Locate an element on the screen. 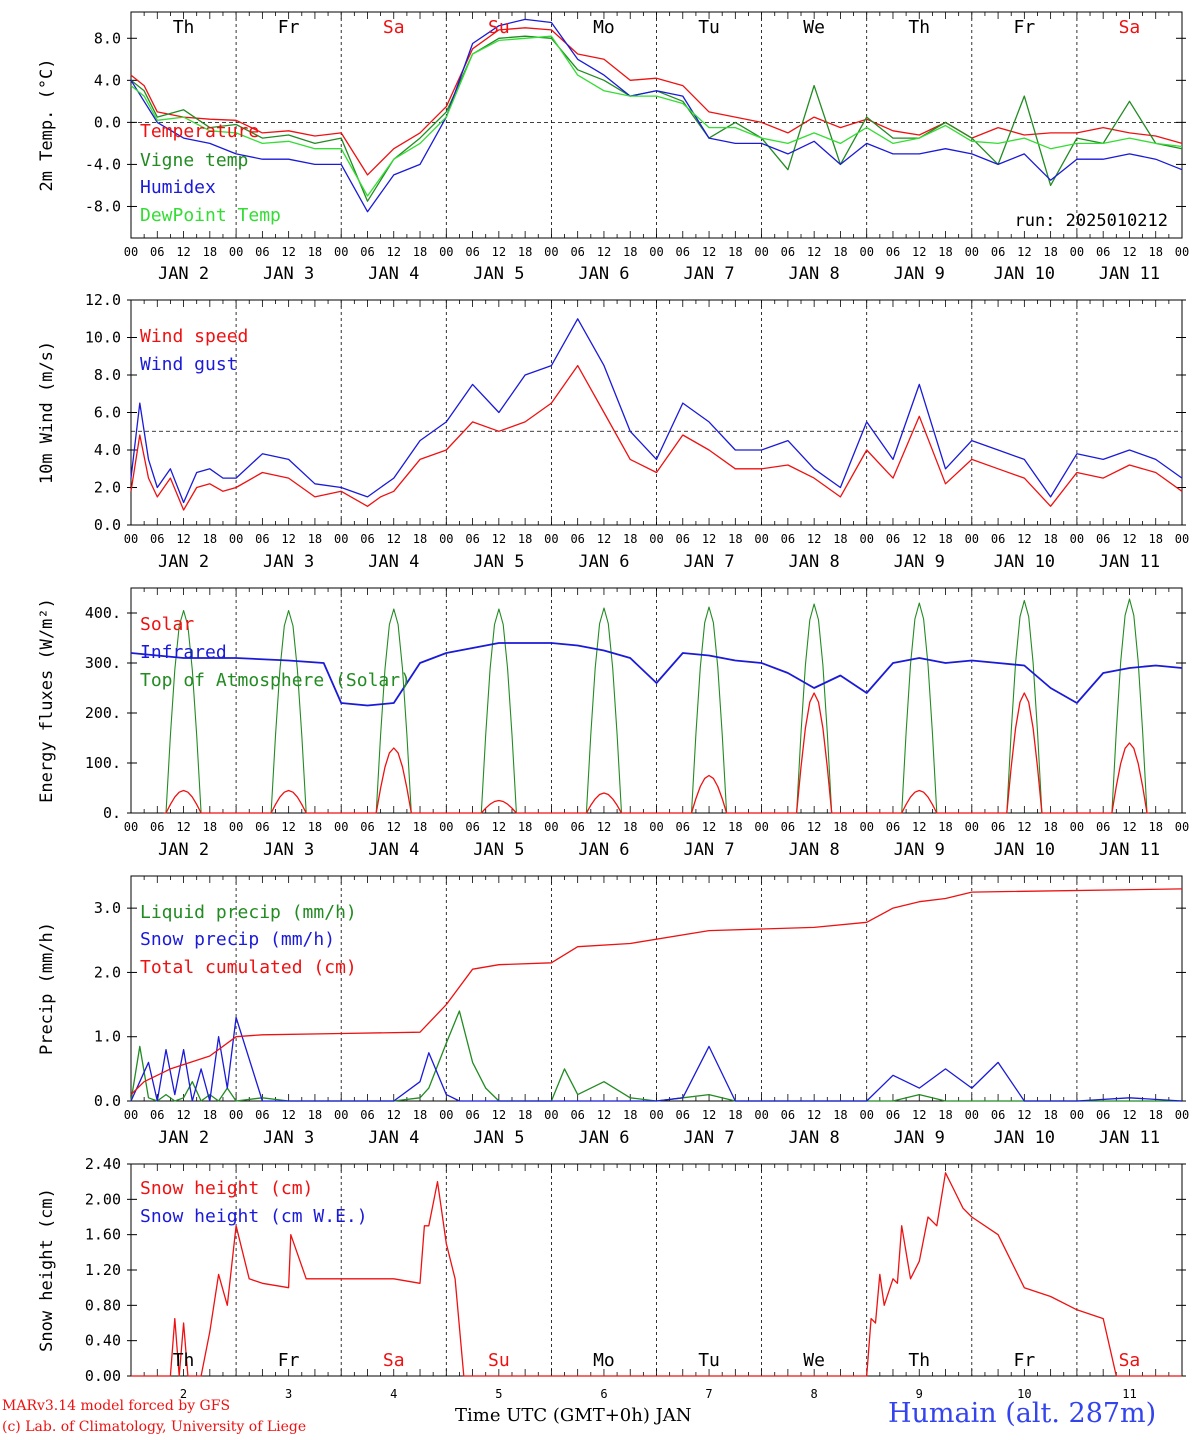 This screenshot has width=1194, height=1440. panel-3-date-label: JAN 10 is located at coordinates (1024, 1138).